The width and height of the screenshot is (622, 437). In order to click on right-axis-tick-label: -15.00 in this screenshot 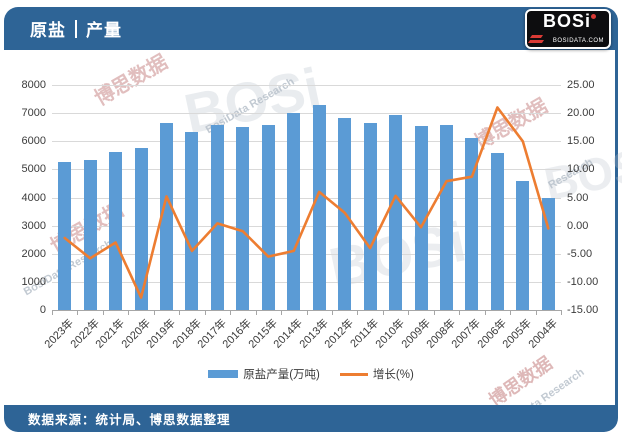, I will do `click(583, 310)`.